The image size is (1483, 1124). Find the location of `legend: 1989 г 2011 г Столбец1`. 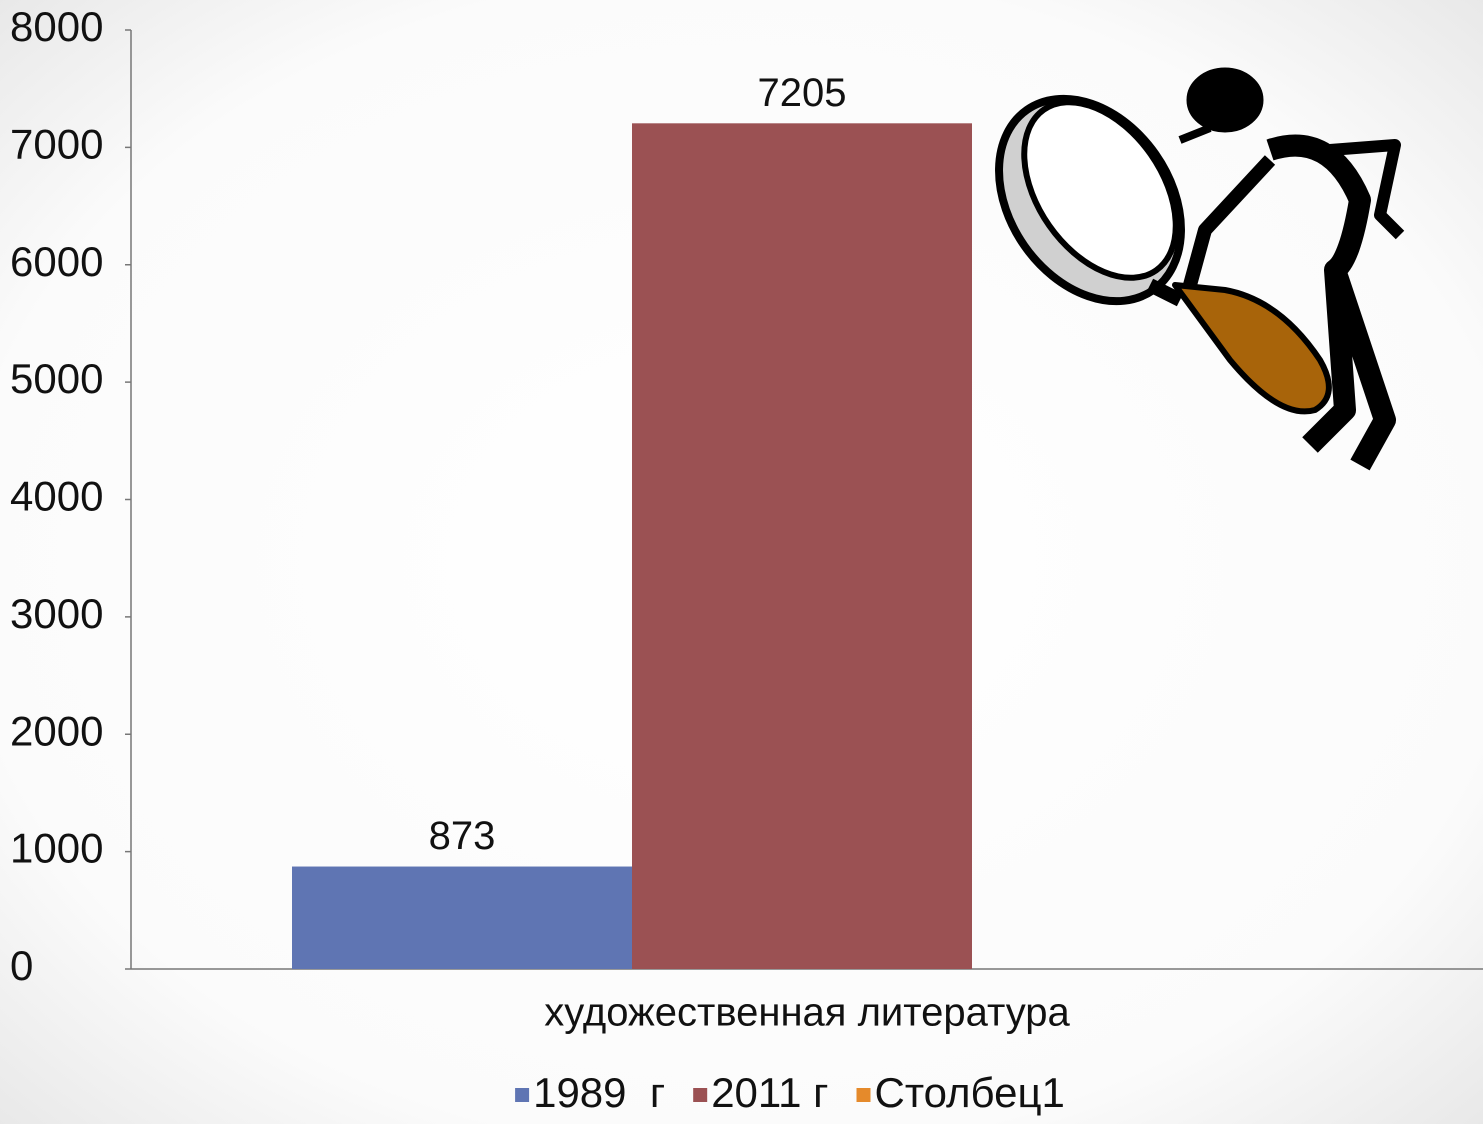

legend: 1989 г 2011 г Столбец1 is located at coordinates (790, 1092).